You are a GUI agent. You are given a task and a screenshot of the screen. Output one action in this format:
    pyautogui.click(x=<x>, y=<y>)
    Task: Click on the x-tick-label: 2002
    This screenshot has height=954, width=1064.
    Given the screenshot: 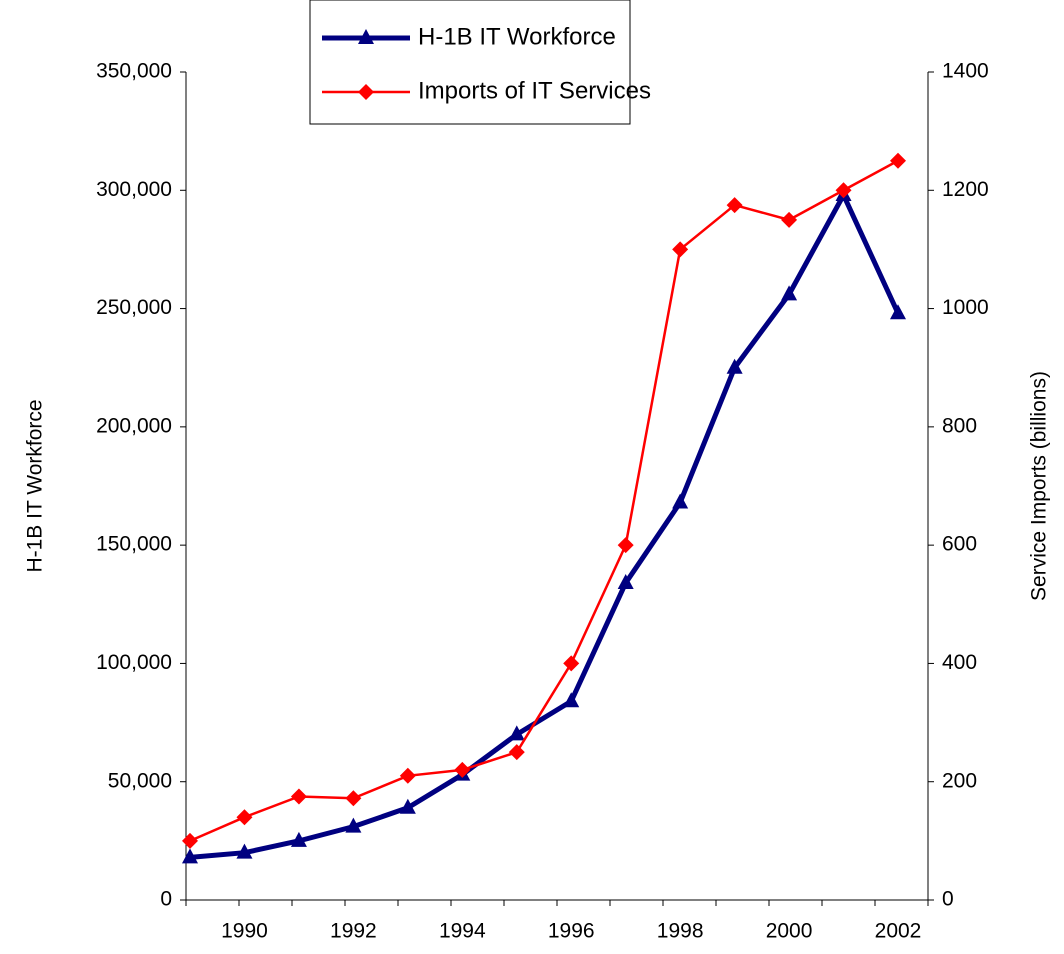 What is the action you would take?
    pyautogui.click(x=898, y=931)
    